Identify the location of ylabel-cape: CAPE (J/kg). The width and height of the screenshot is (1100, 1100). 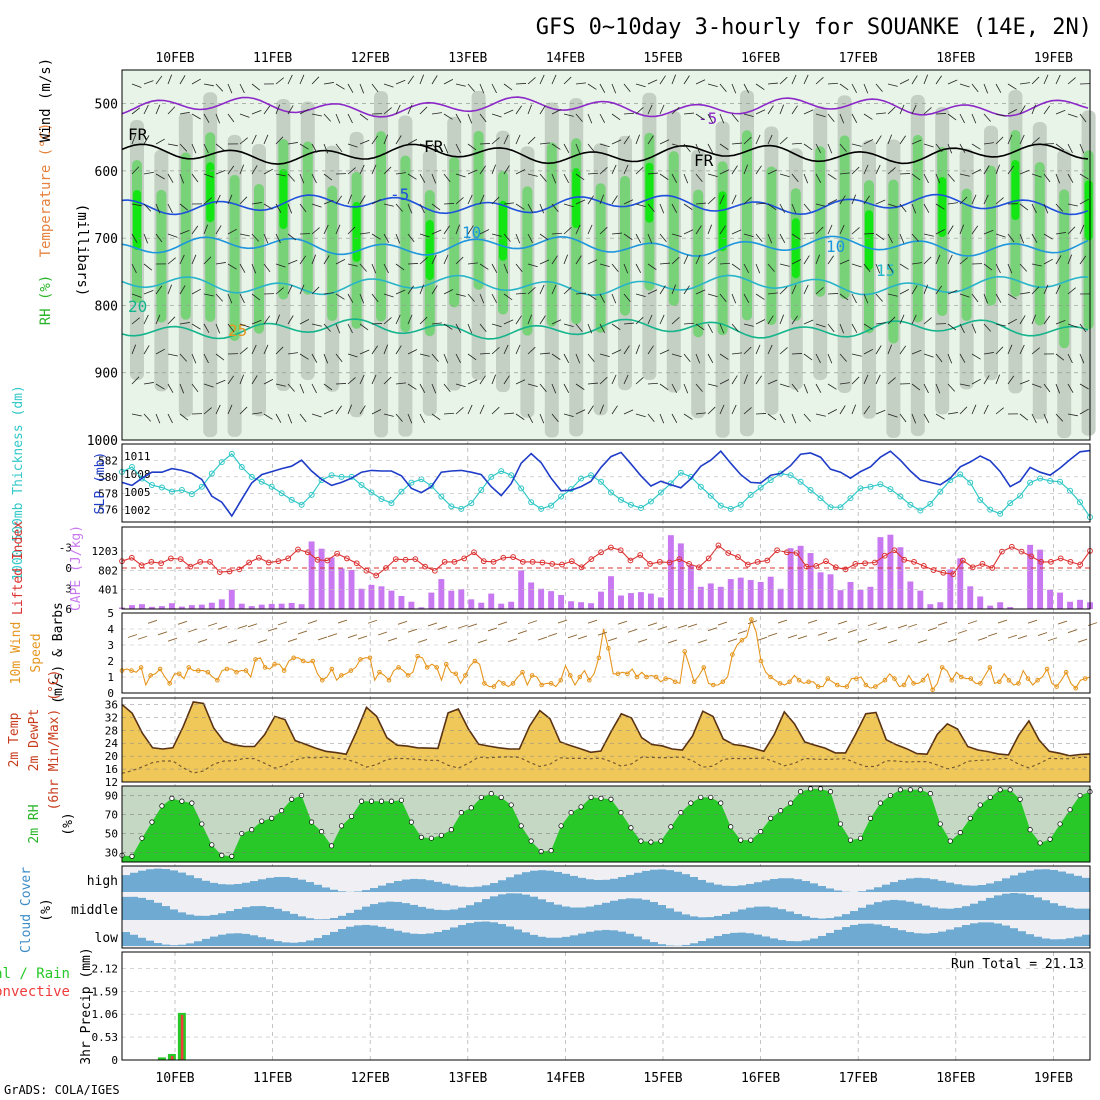
(76, 568).